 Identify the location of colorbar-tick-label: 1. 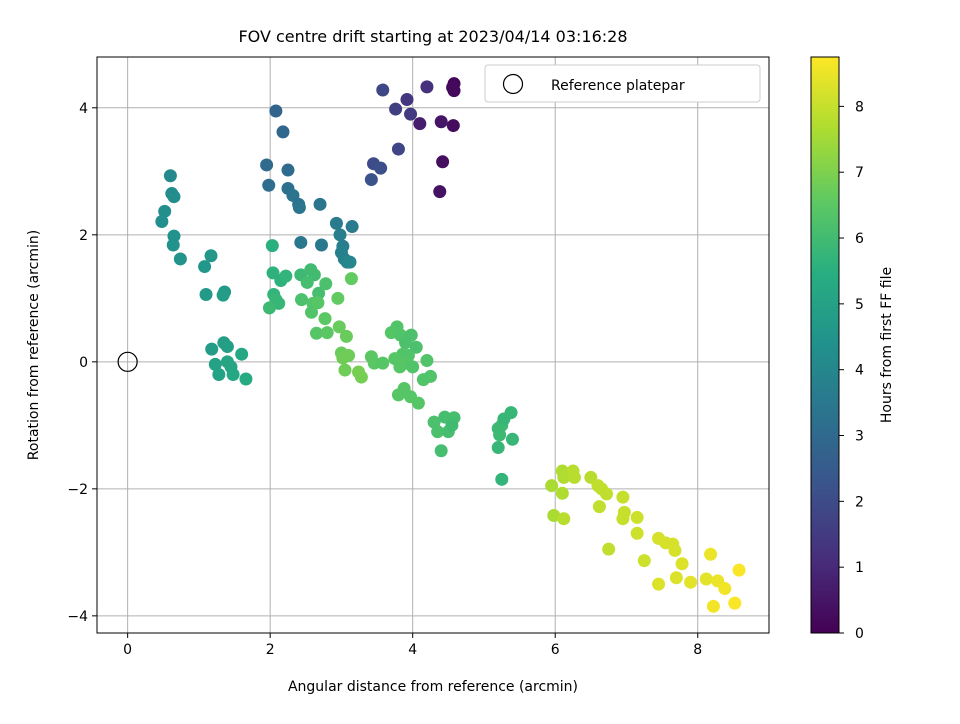
(859, 568).